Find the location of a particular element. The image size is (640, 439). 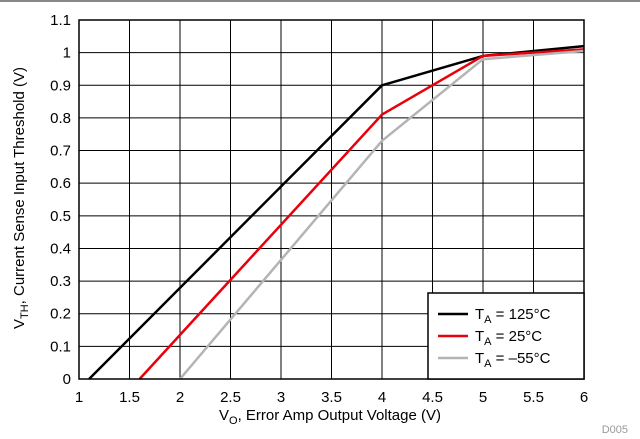

x-tick-labels: 1 1.5 2 2.5 3 3.5 4 4.5 5 5.5 6 is located at coordinates (331, 397).